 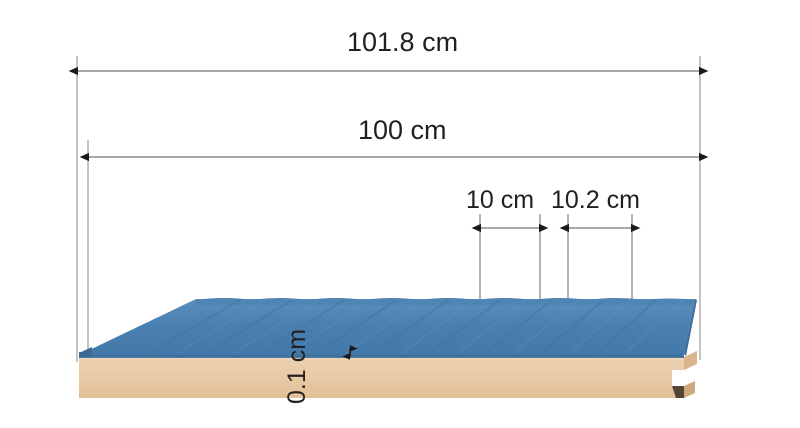 I want to click on panel-corrugation-top-edge, so click(x=445, y=301).